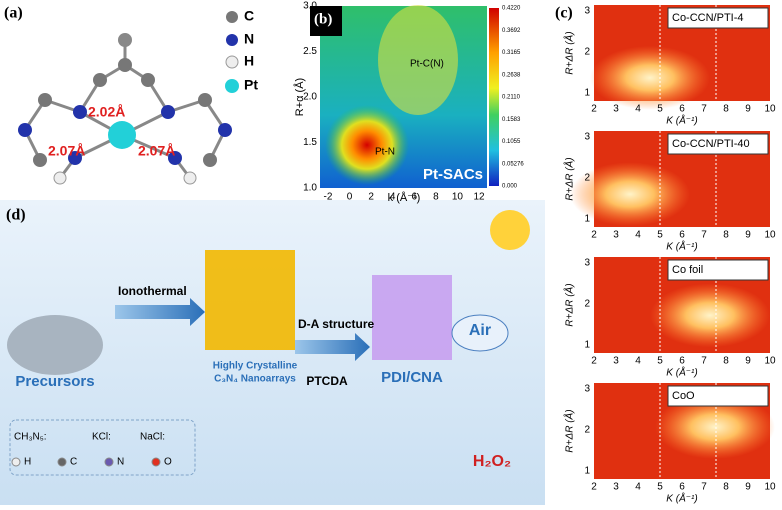  What do you see at coordinates (255, 379) in the screenshot?
I see `process-label: C₃N₄ Nanoarrays` at bounding box center [255, 379].